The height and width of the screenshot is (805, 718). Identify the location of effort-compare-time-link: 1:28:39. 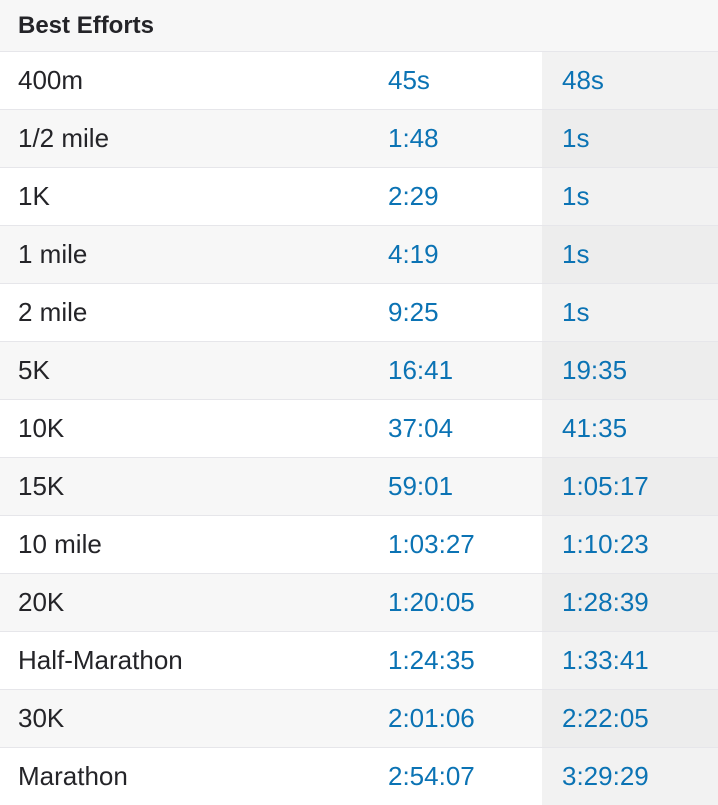
(630, 603).